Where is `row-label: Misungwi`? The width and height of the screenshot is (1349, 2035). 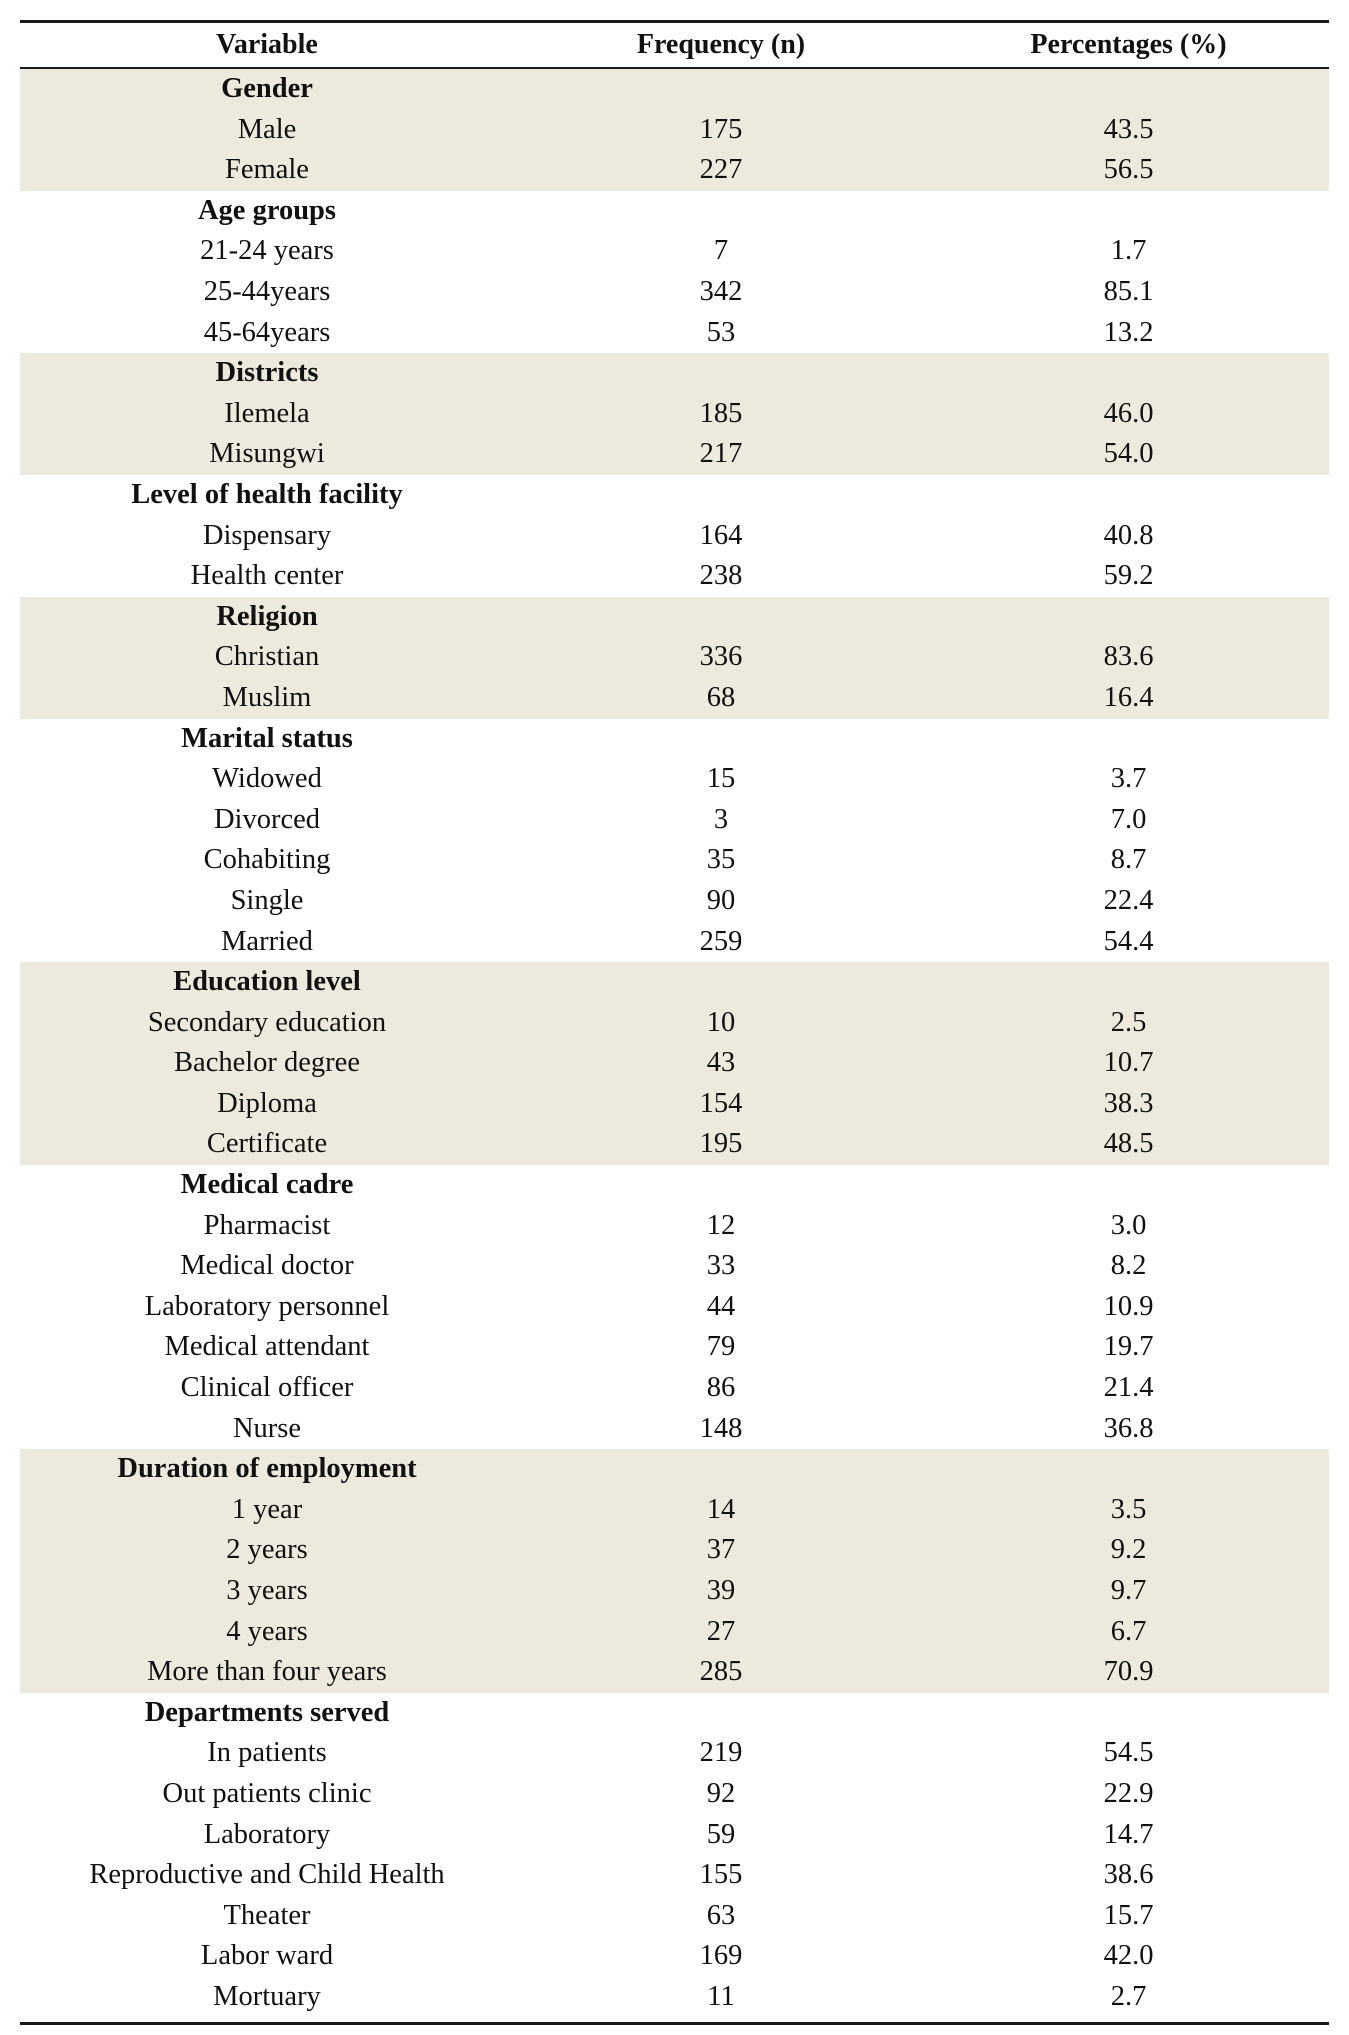
row-label: Misungwi is located at coordinates (267, 454).